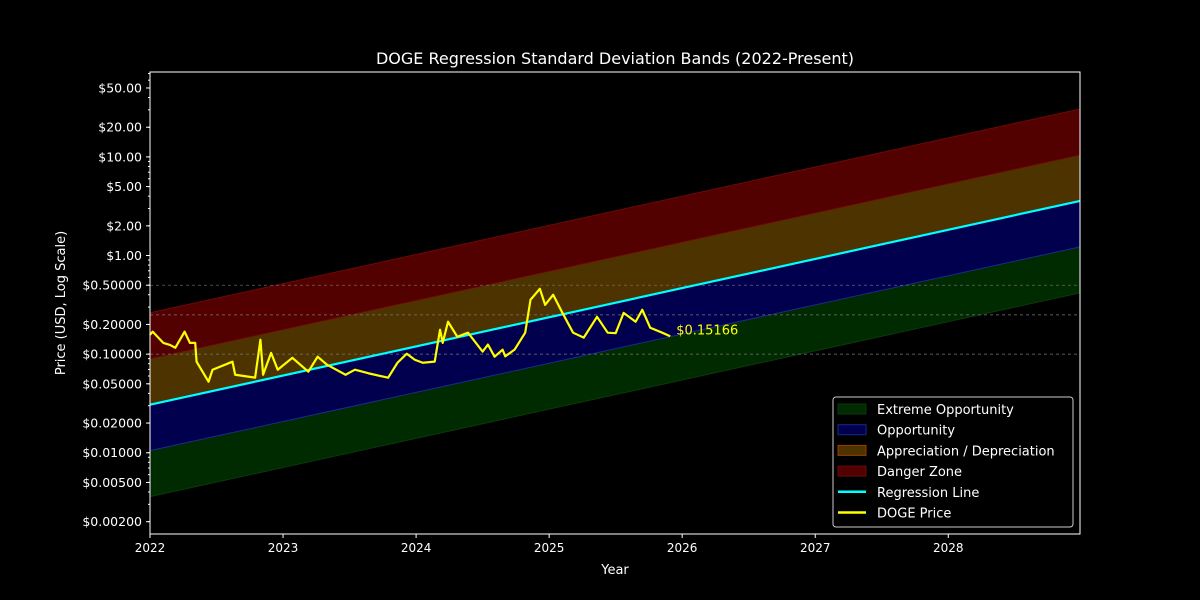 The image size is (1200, 600). What do you see at coordinates (815, 548) in the screenshot?
I see `x-tick-label: 2027` at bounding box center [815, 548].